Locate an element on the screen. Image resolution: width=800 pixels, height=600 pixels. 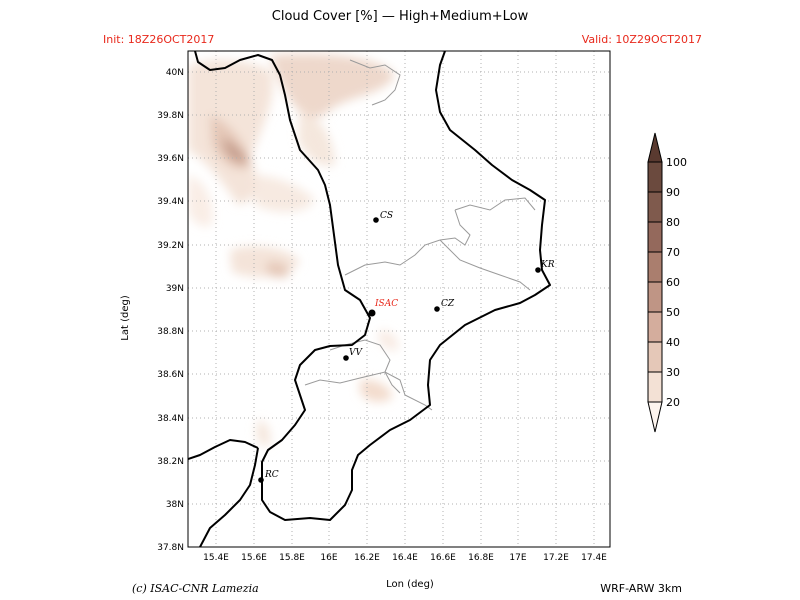
y-tick: 39N is located at coordinates (175, 289).